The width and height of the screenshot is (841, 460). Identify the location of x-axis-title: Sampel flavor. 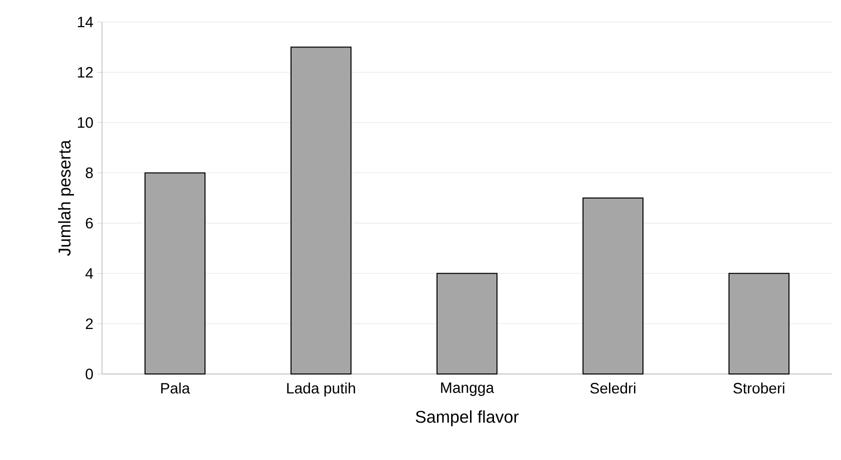
(467, 418).